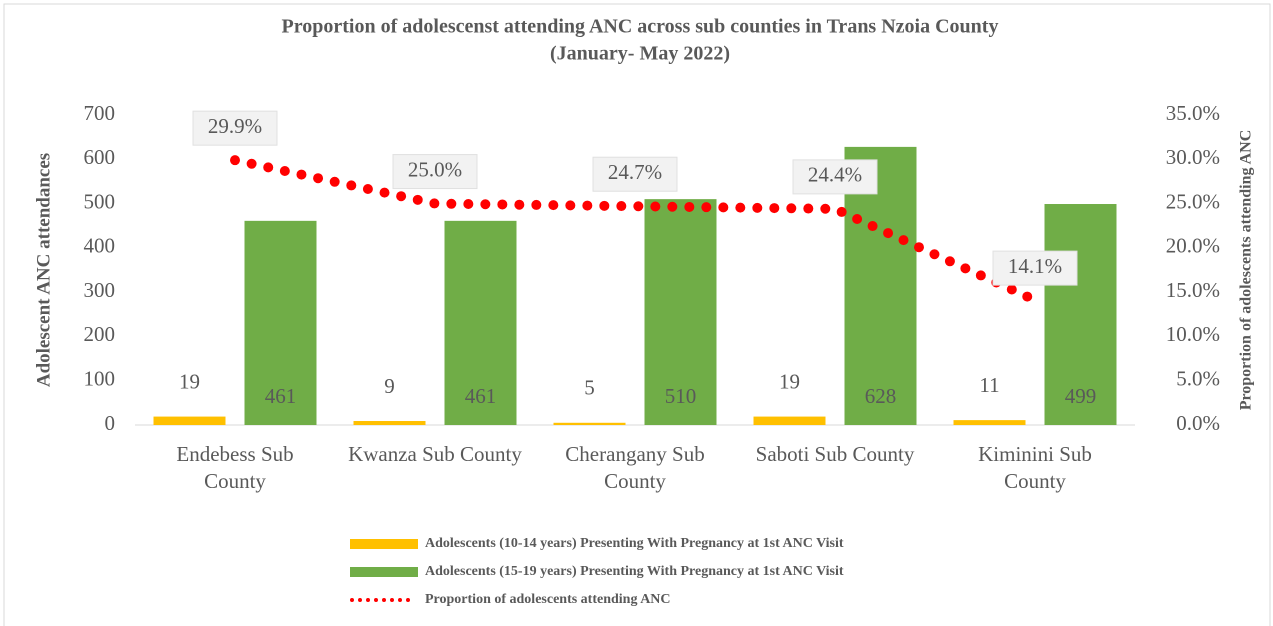 This screenshot has width=1273, height=626. Describe the element at coordinates (100, 157) in the screenshot. I see `y-tick-label: 600` at that location.